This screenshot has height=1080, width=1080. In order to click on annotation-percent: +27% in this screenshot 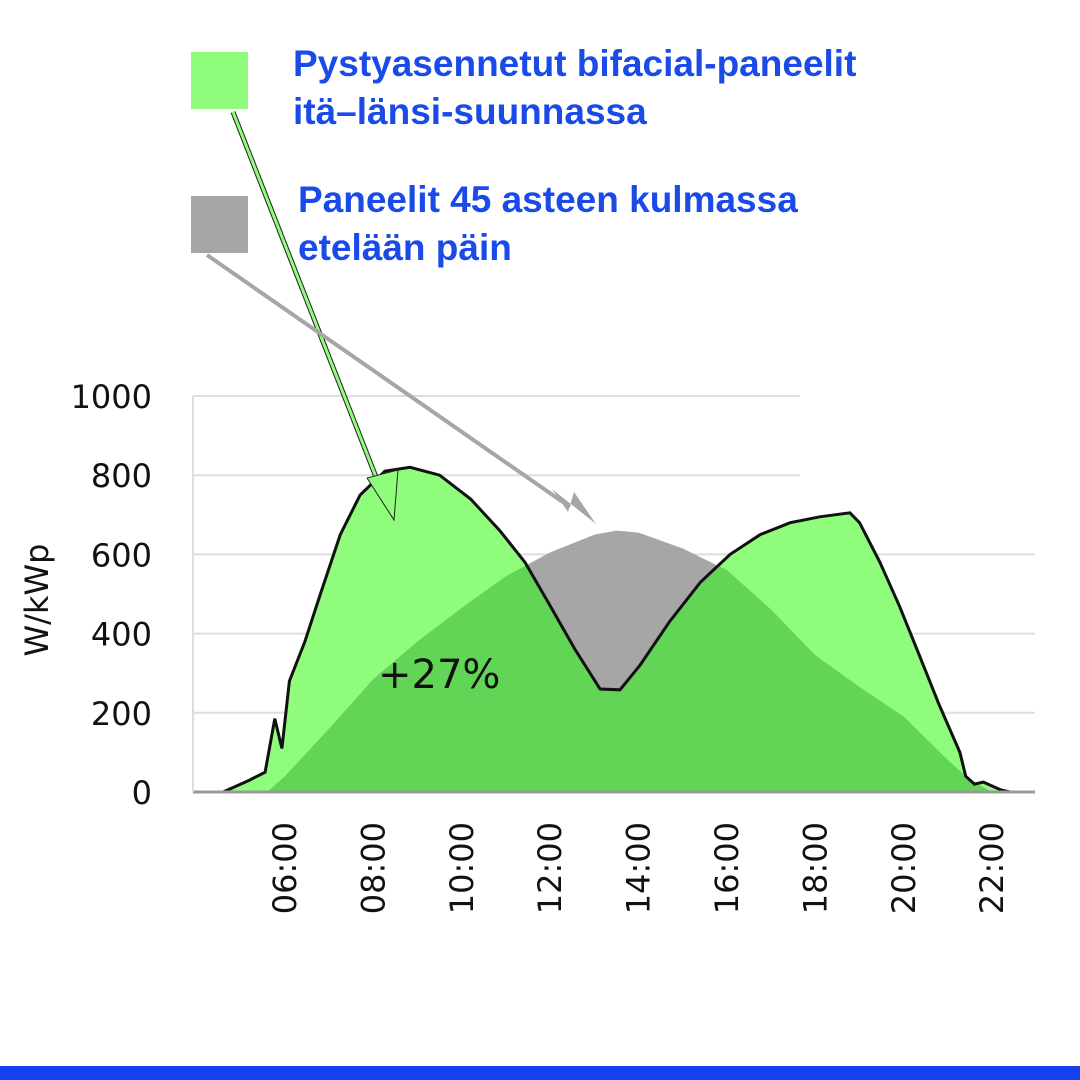, I will do `click(439, 675)`.